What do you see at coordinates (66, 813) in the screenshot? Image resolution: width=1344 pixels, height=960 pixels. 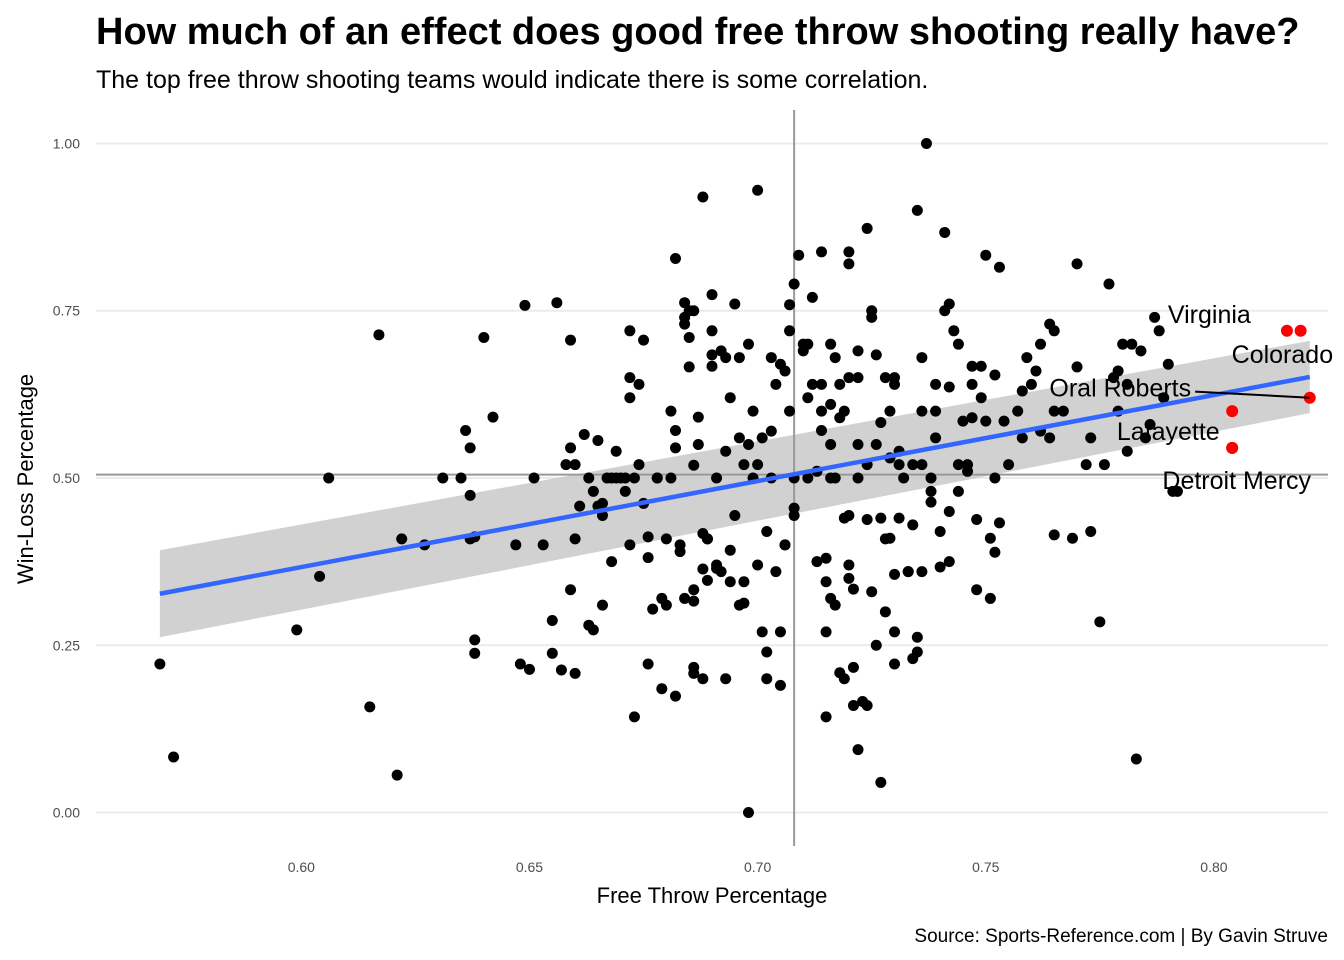 I see `y-tick-label: 0.00` at bounding box center [66, 813].